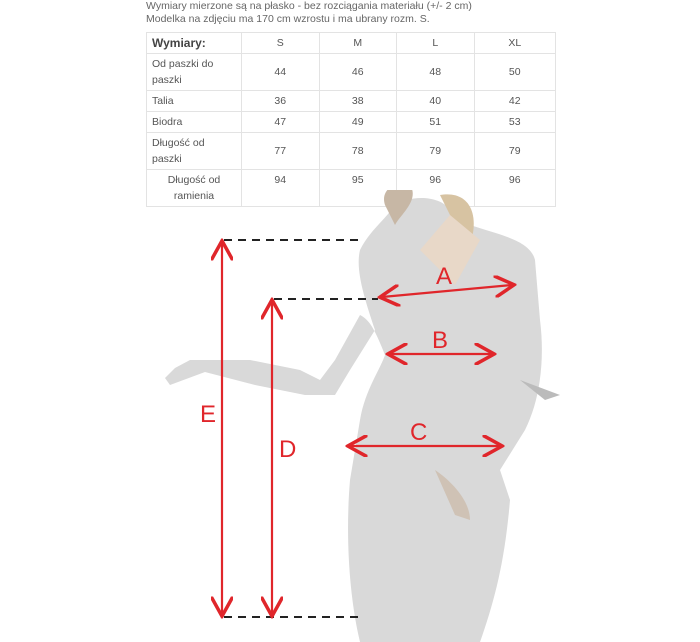  Describe the element at coordinates (280, 151) in the screenshot. I see `cell: 77` at that location.